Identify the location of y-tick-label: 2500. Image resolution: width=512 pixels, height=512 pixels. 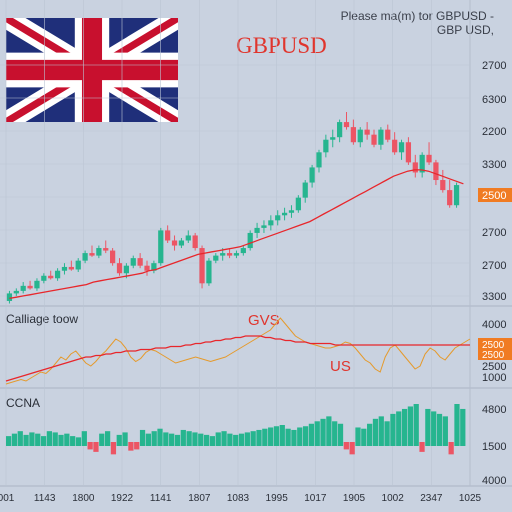
(494, 367).